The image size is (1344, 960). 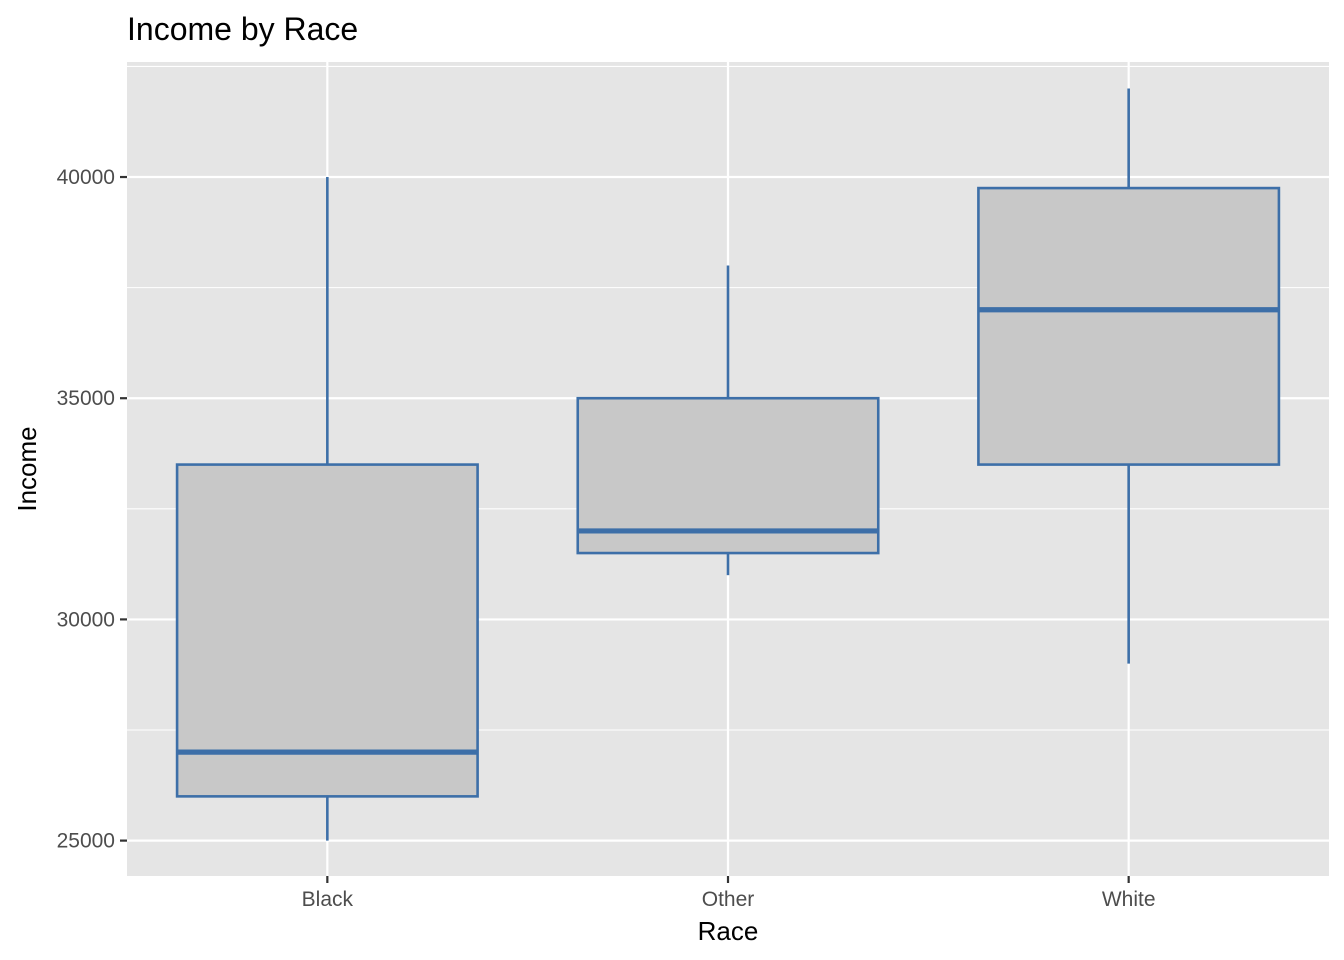 What do you see at coordinates (86, 177) in the screenshot?
I see `y-tick-label: 40000` at bounding box center [86, 177].